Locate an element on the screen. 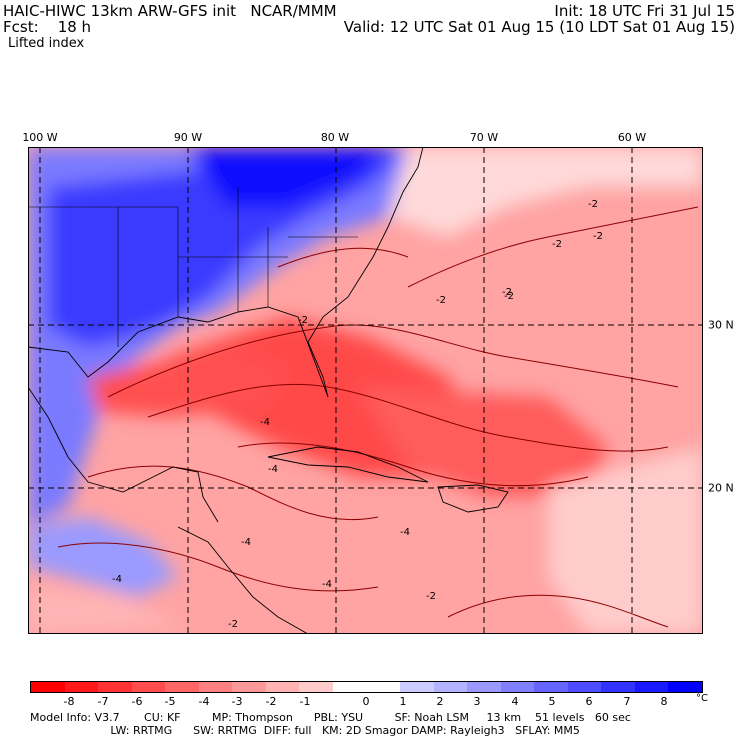 Image resolution: width=740 pixels, height=740 pixels. field-name: Lifted index is located at coordinates (46, 43).